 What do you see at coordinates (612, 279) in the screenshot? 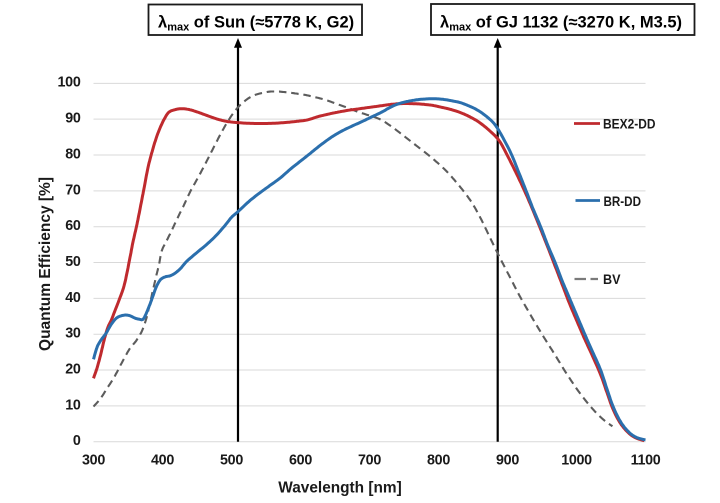
I see `svg-text: BV` at bounding box center [612, 279].